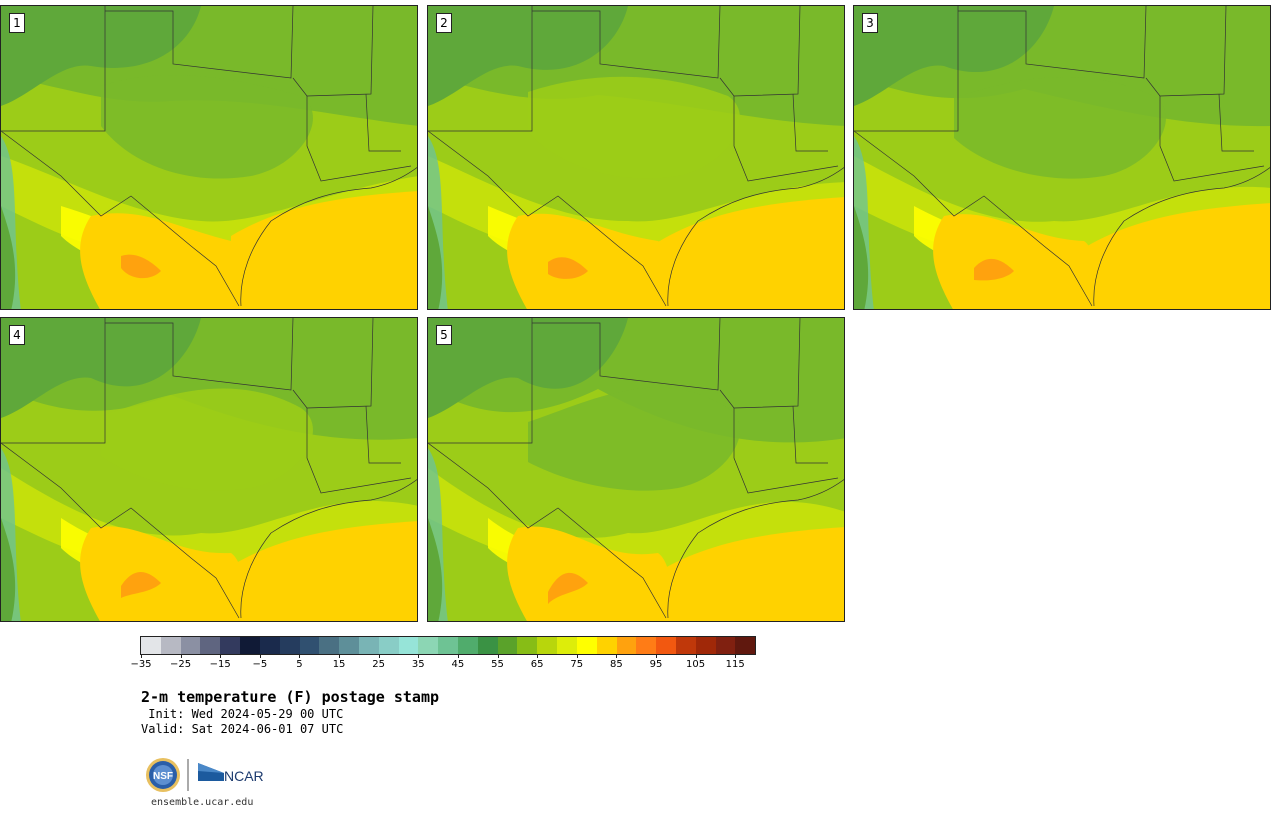 The width and height of the screenshot is (1280, 815). What do you see at coordinates (17, 23) in the screenshot?
I see `panel-number: 1` at bounding box center [17, 23].